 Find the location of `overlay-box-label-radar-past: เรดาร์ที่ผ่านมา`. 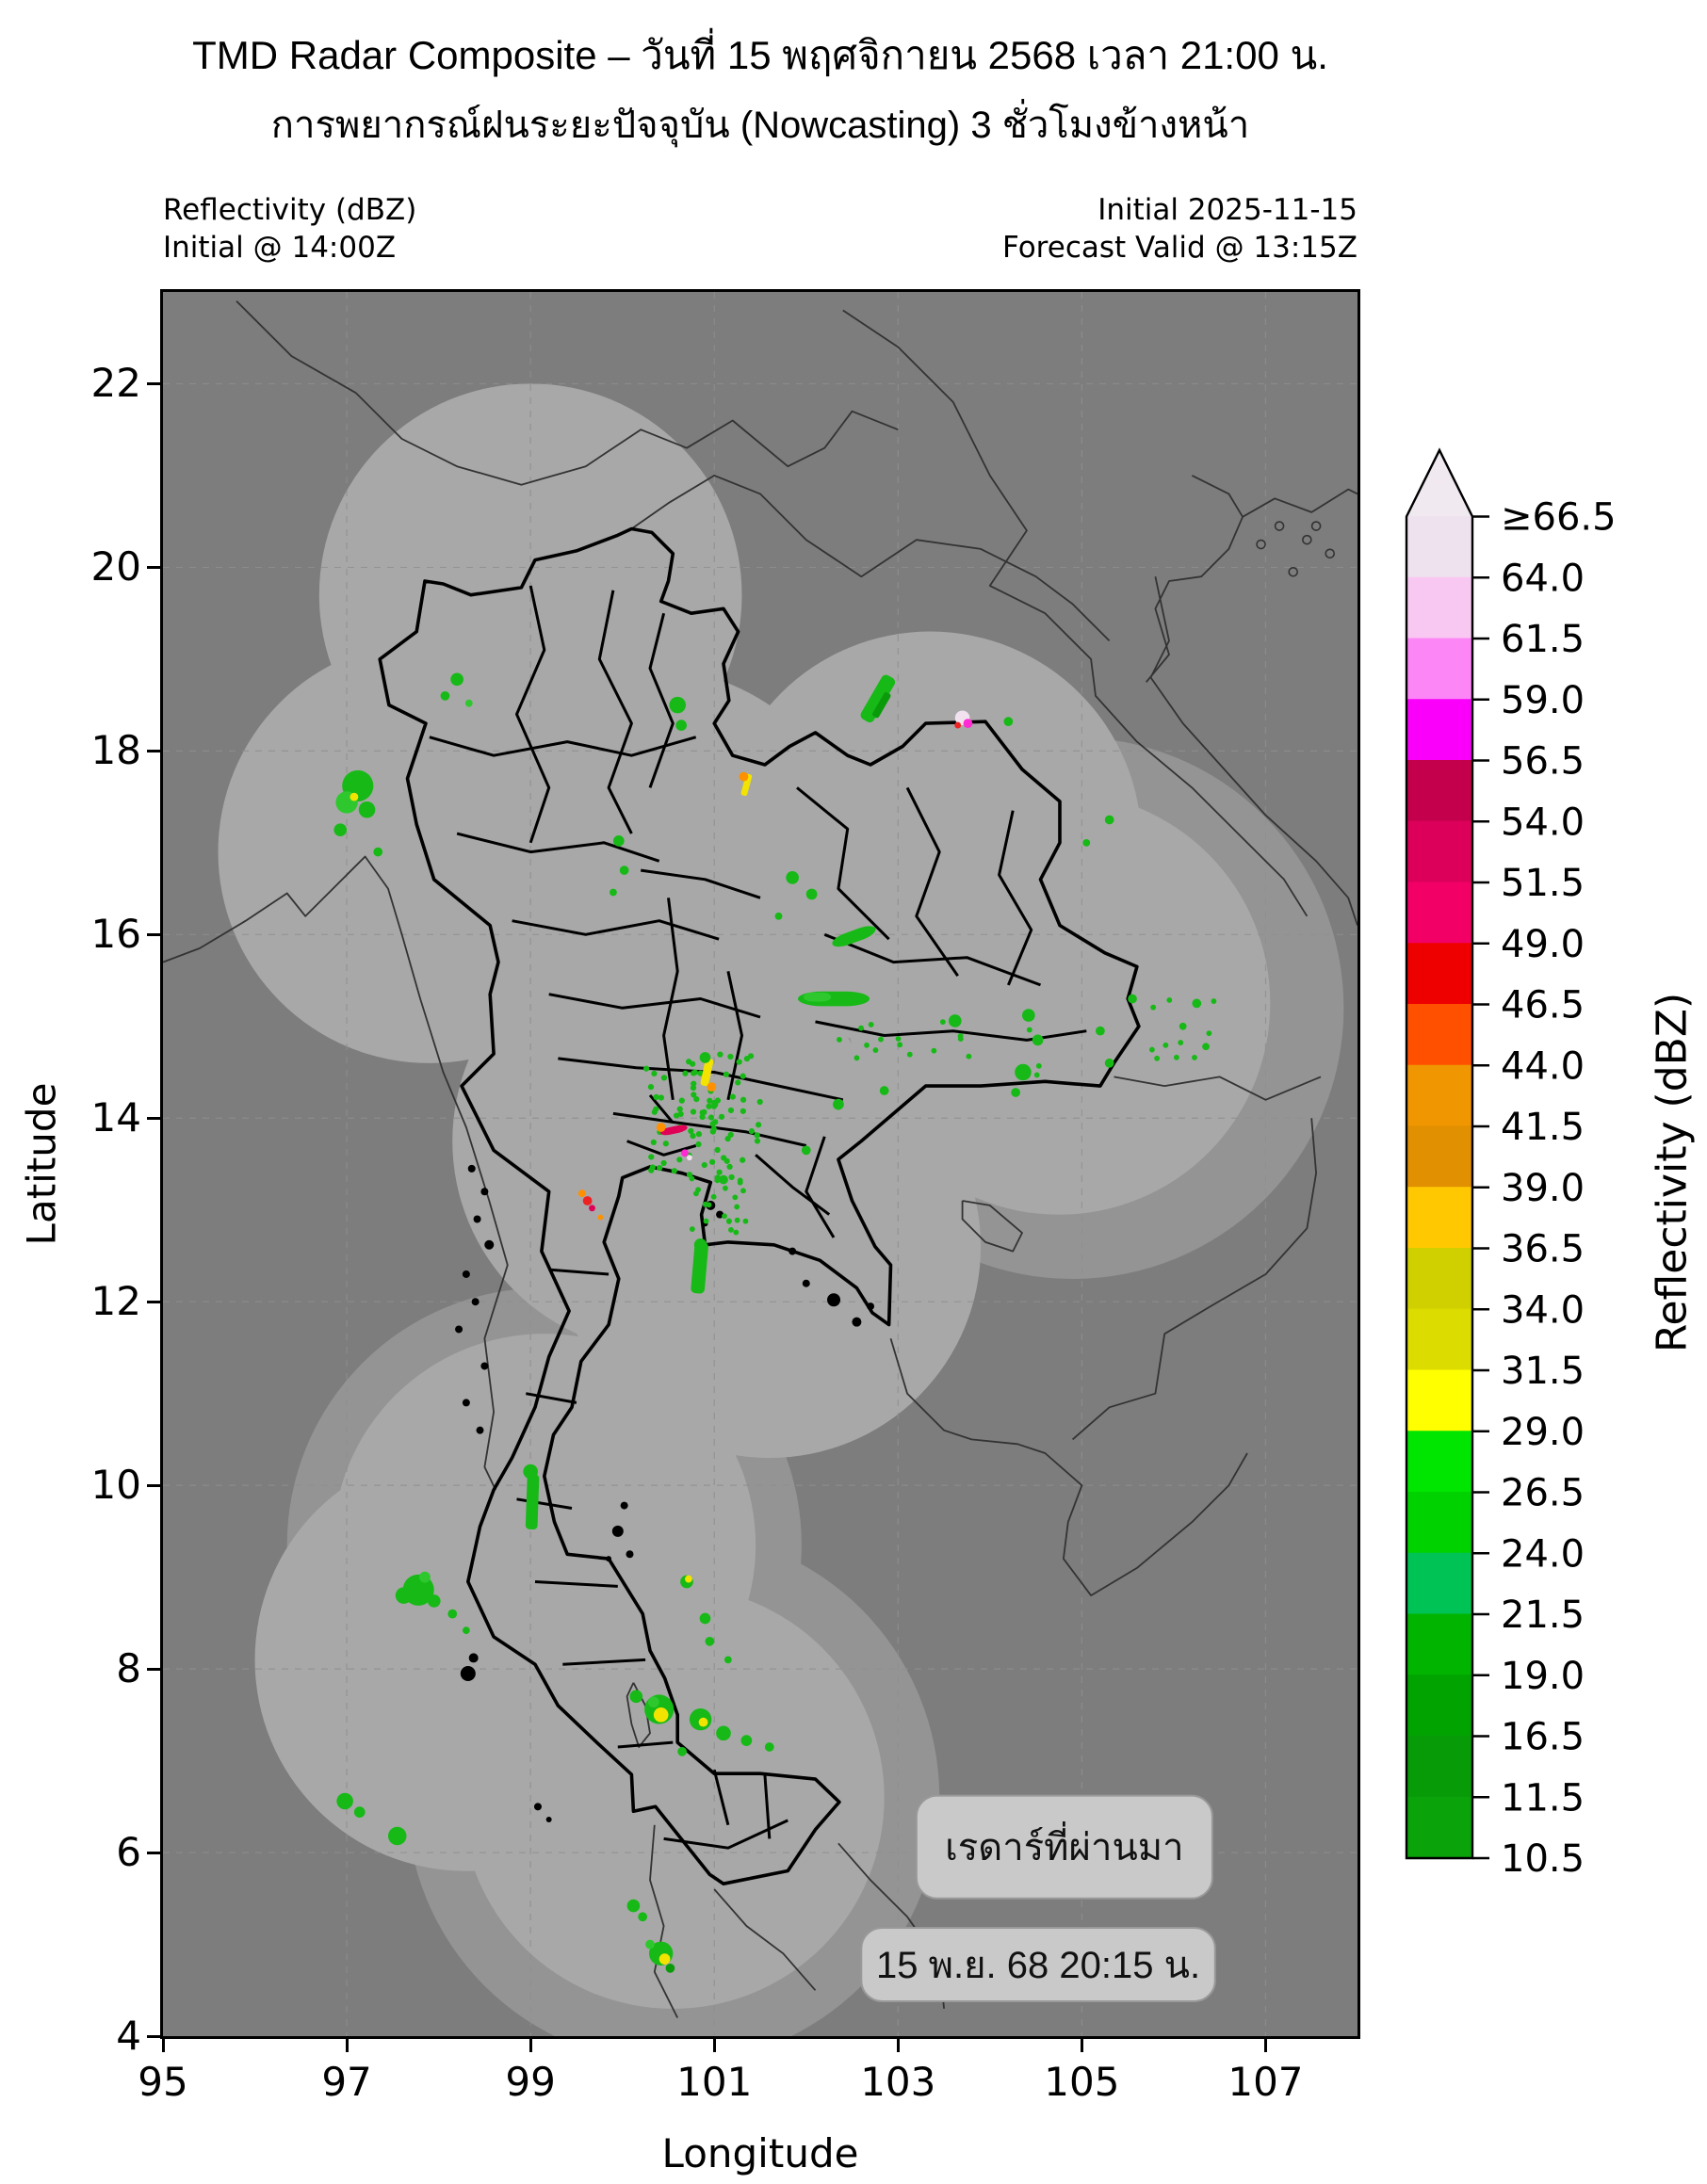

overlay-box-label-radar-past: เรดาร์ที่ผ่านมา is located at coordinates (1064, 1845).